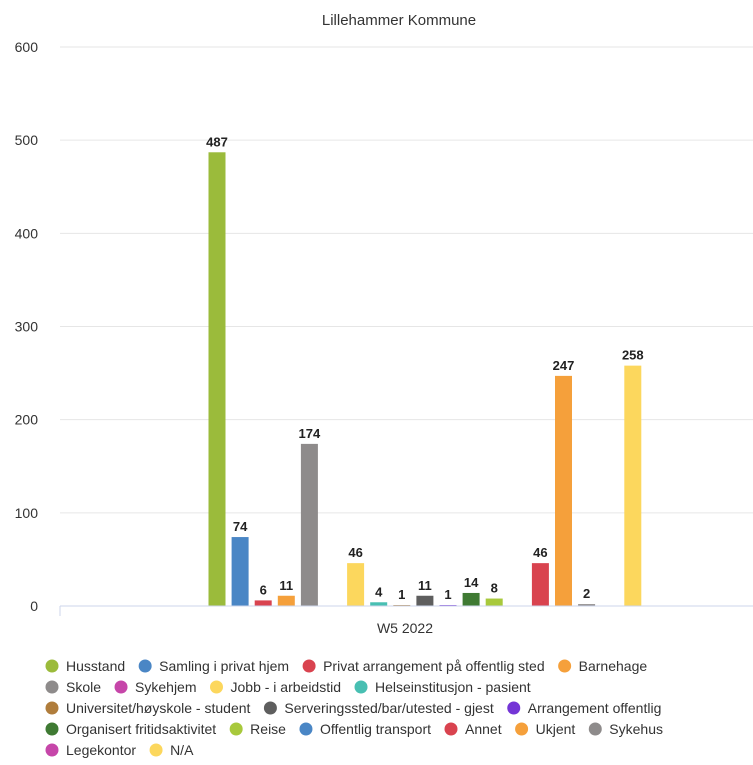 The height and width of the screenshot is (765, 753). I want to click on bar-helseinstitusjon-pasient, so click(379, 604).